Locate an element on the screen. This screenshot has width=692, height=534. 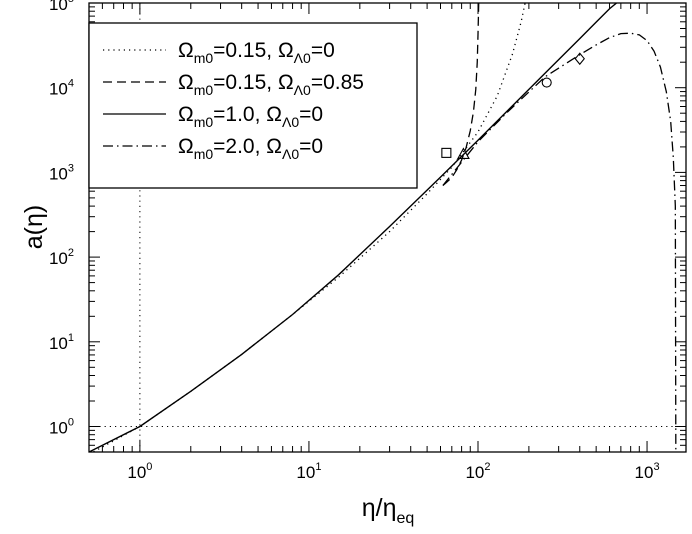
legend-box is located at coordinates (253, 105).